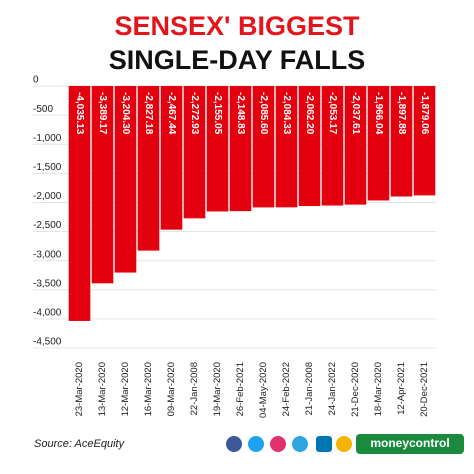  Describe the element at coordinates (171, 389) in the screenshot. I see `x-tick-label: 09-Mar-2020` at that location.